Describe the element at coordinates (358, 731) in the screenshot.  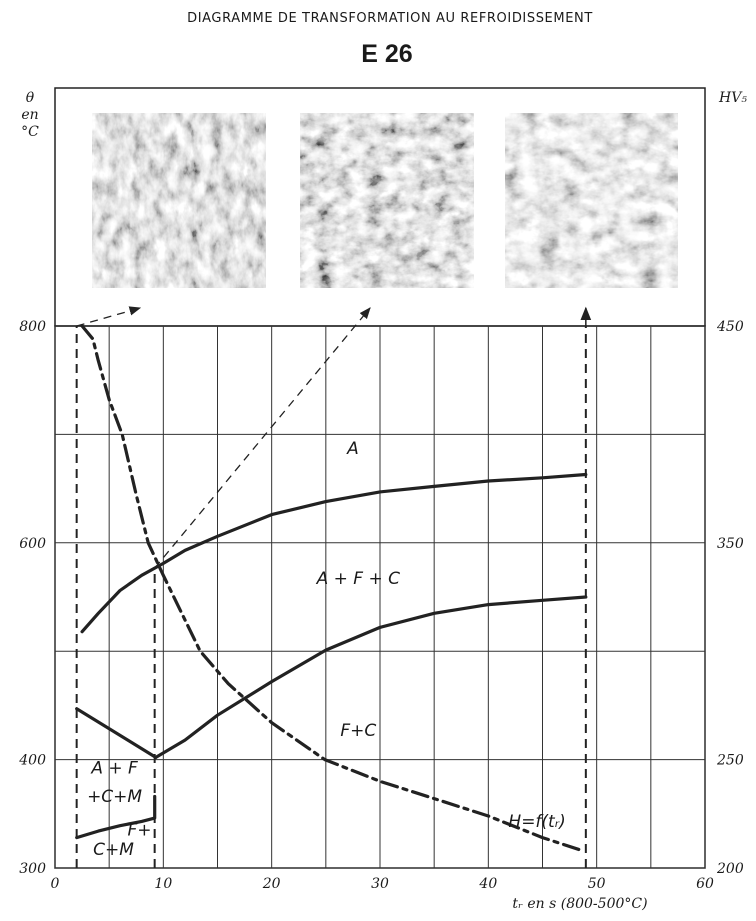
I see `region-label: F+C` at that location.